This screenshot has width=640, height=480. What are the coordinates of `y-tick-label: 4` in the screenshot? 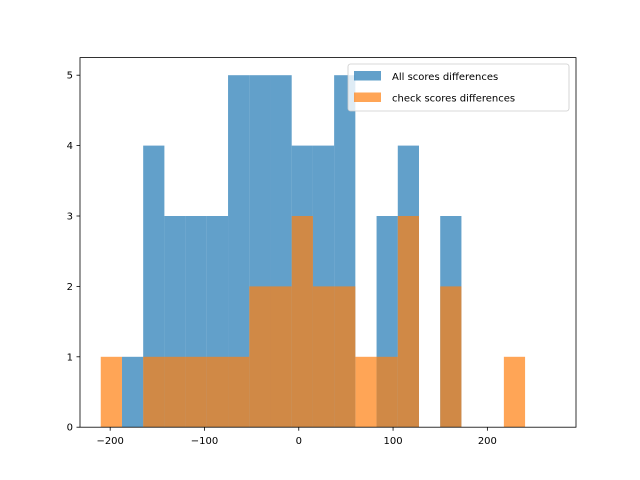 It's located at (70, 146).